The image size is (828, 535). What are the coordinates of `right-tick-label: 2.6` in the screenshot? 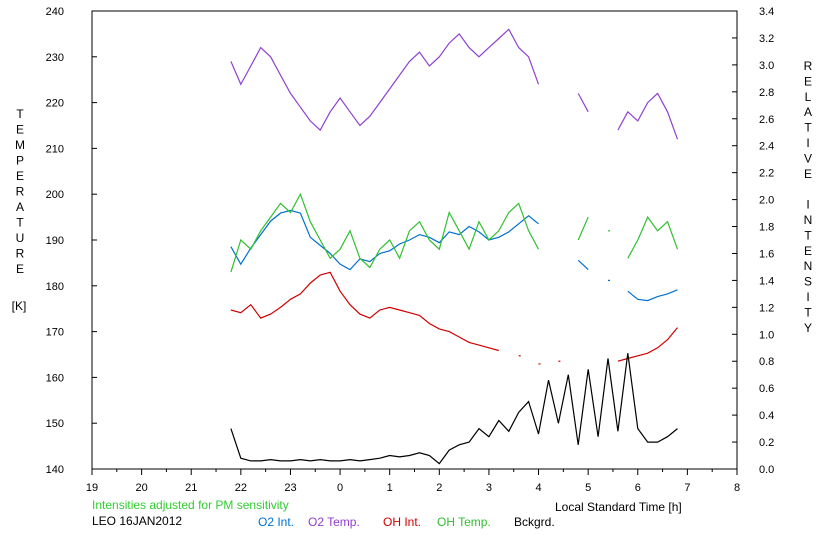 It's located at (766, 120).